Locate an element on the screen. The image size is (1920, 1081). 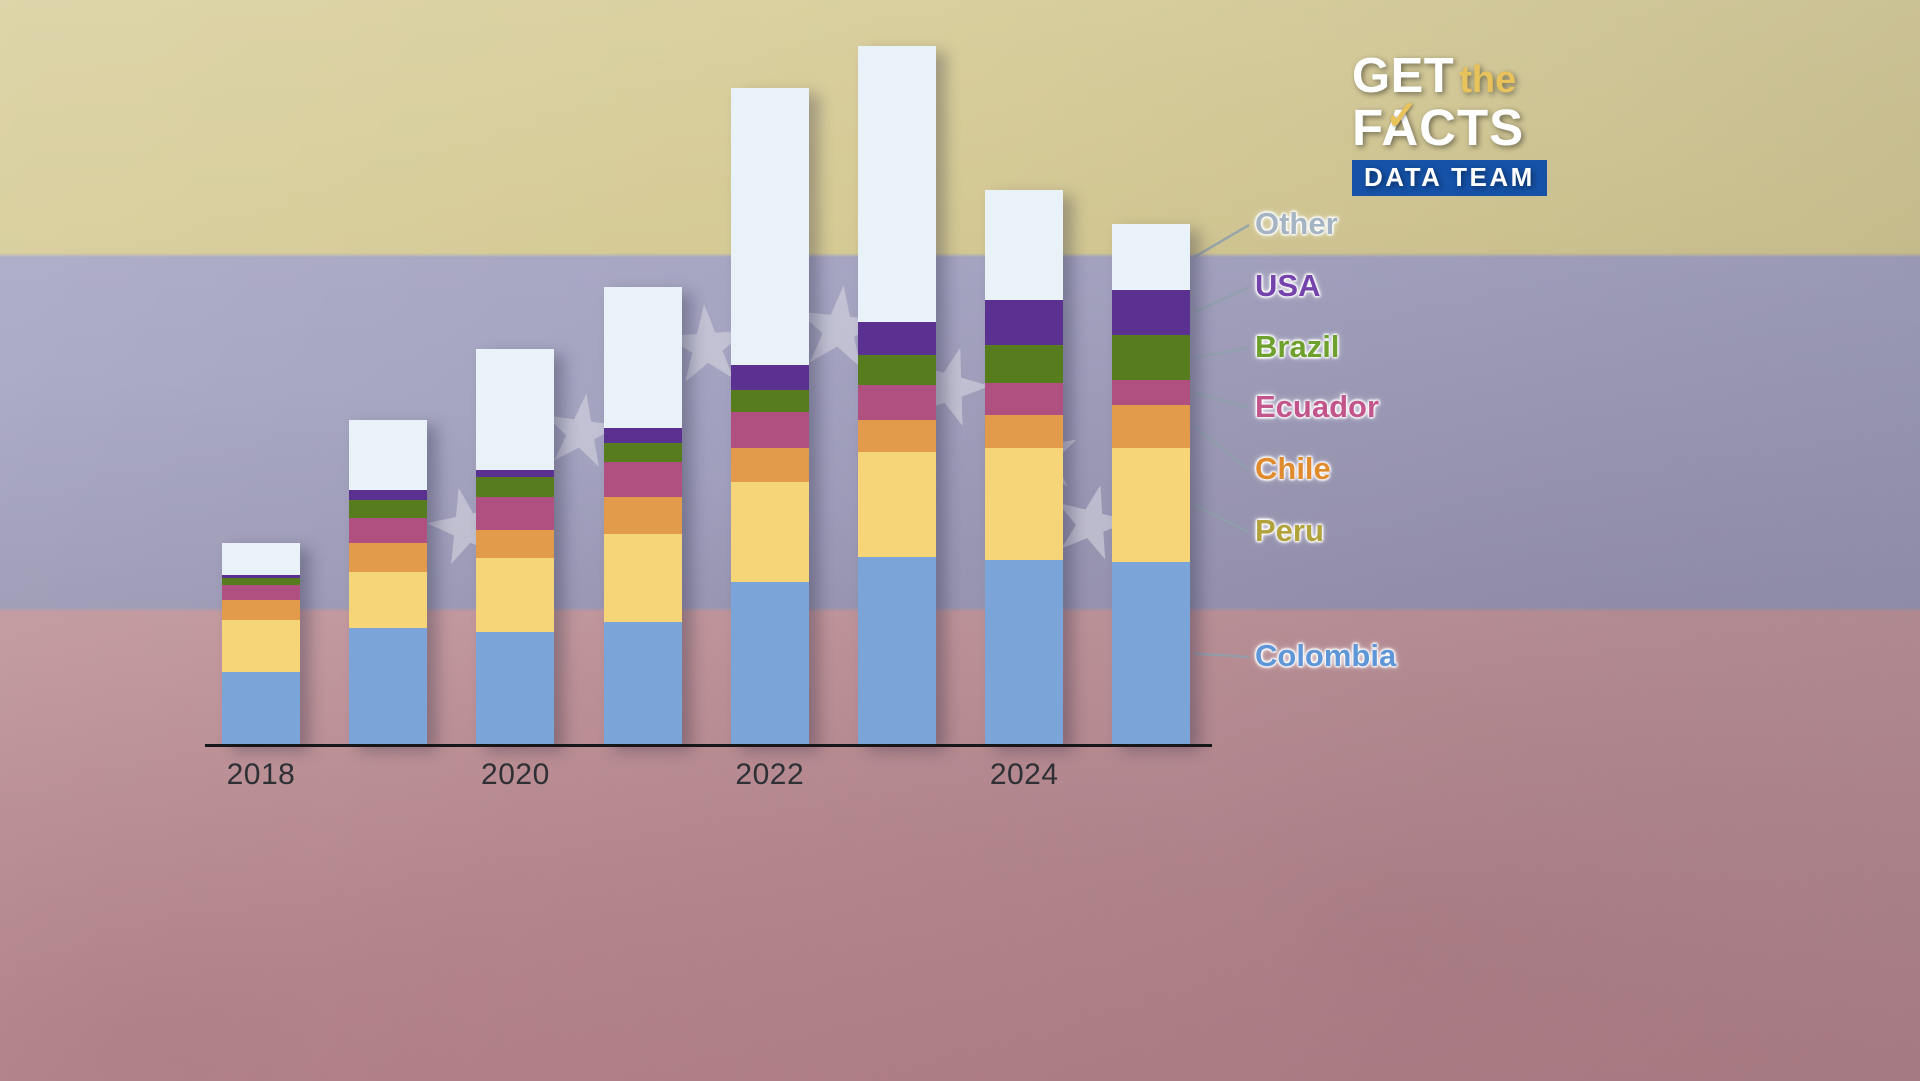
segment-brazil-2019 is located at coordinates (388, 509).